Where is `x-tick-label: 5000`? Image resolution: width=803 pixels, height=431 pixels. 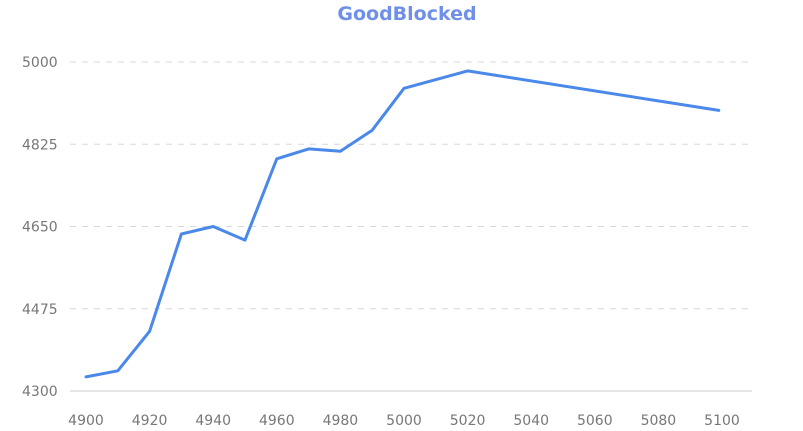 x-tick-label: 5000 is located at coordinates (404, 421).